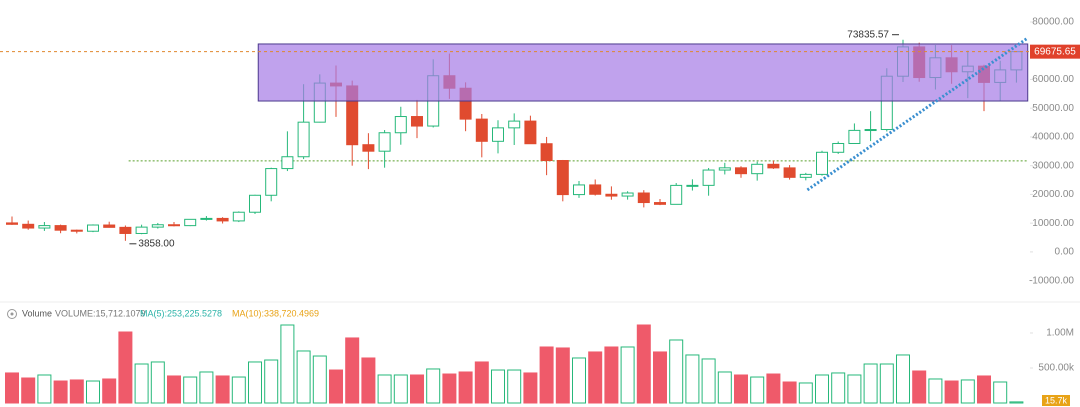  What do you see at coordinates (1053, 22) in the screenshot?
I see `y-tick-label: 80000.00` at bounding box center [1053, 22].